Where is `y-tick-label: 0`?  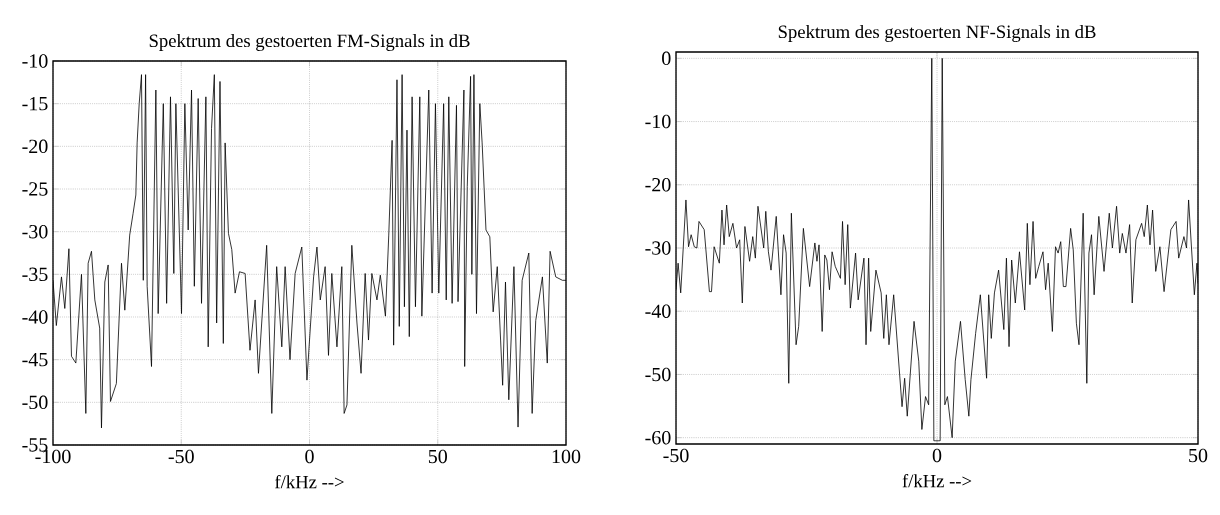
y-tick-label: 0 is located at coordinates (666, 58).